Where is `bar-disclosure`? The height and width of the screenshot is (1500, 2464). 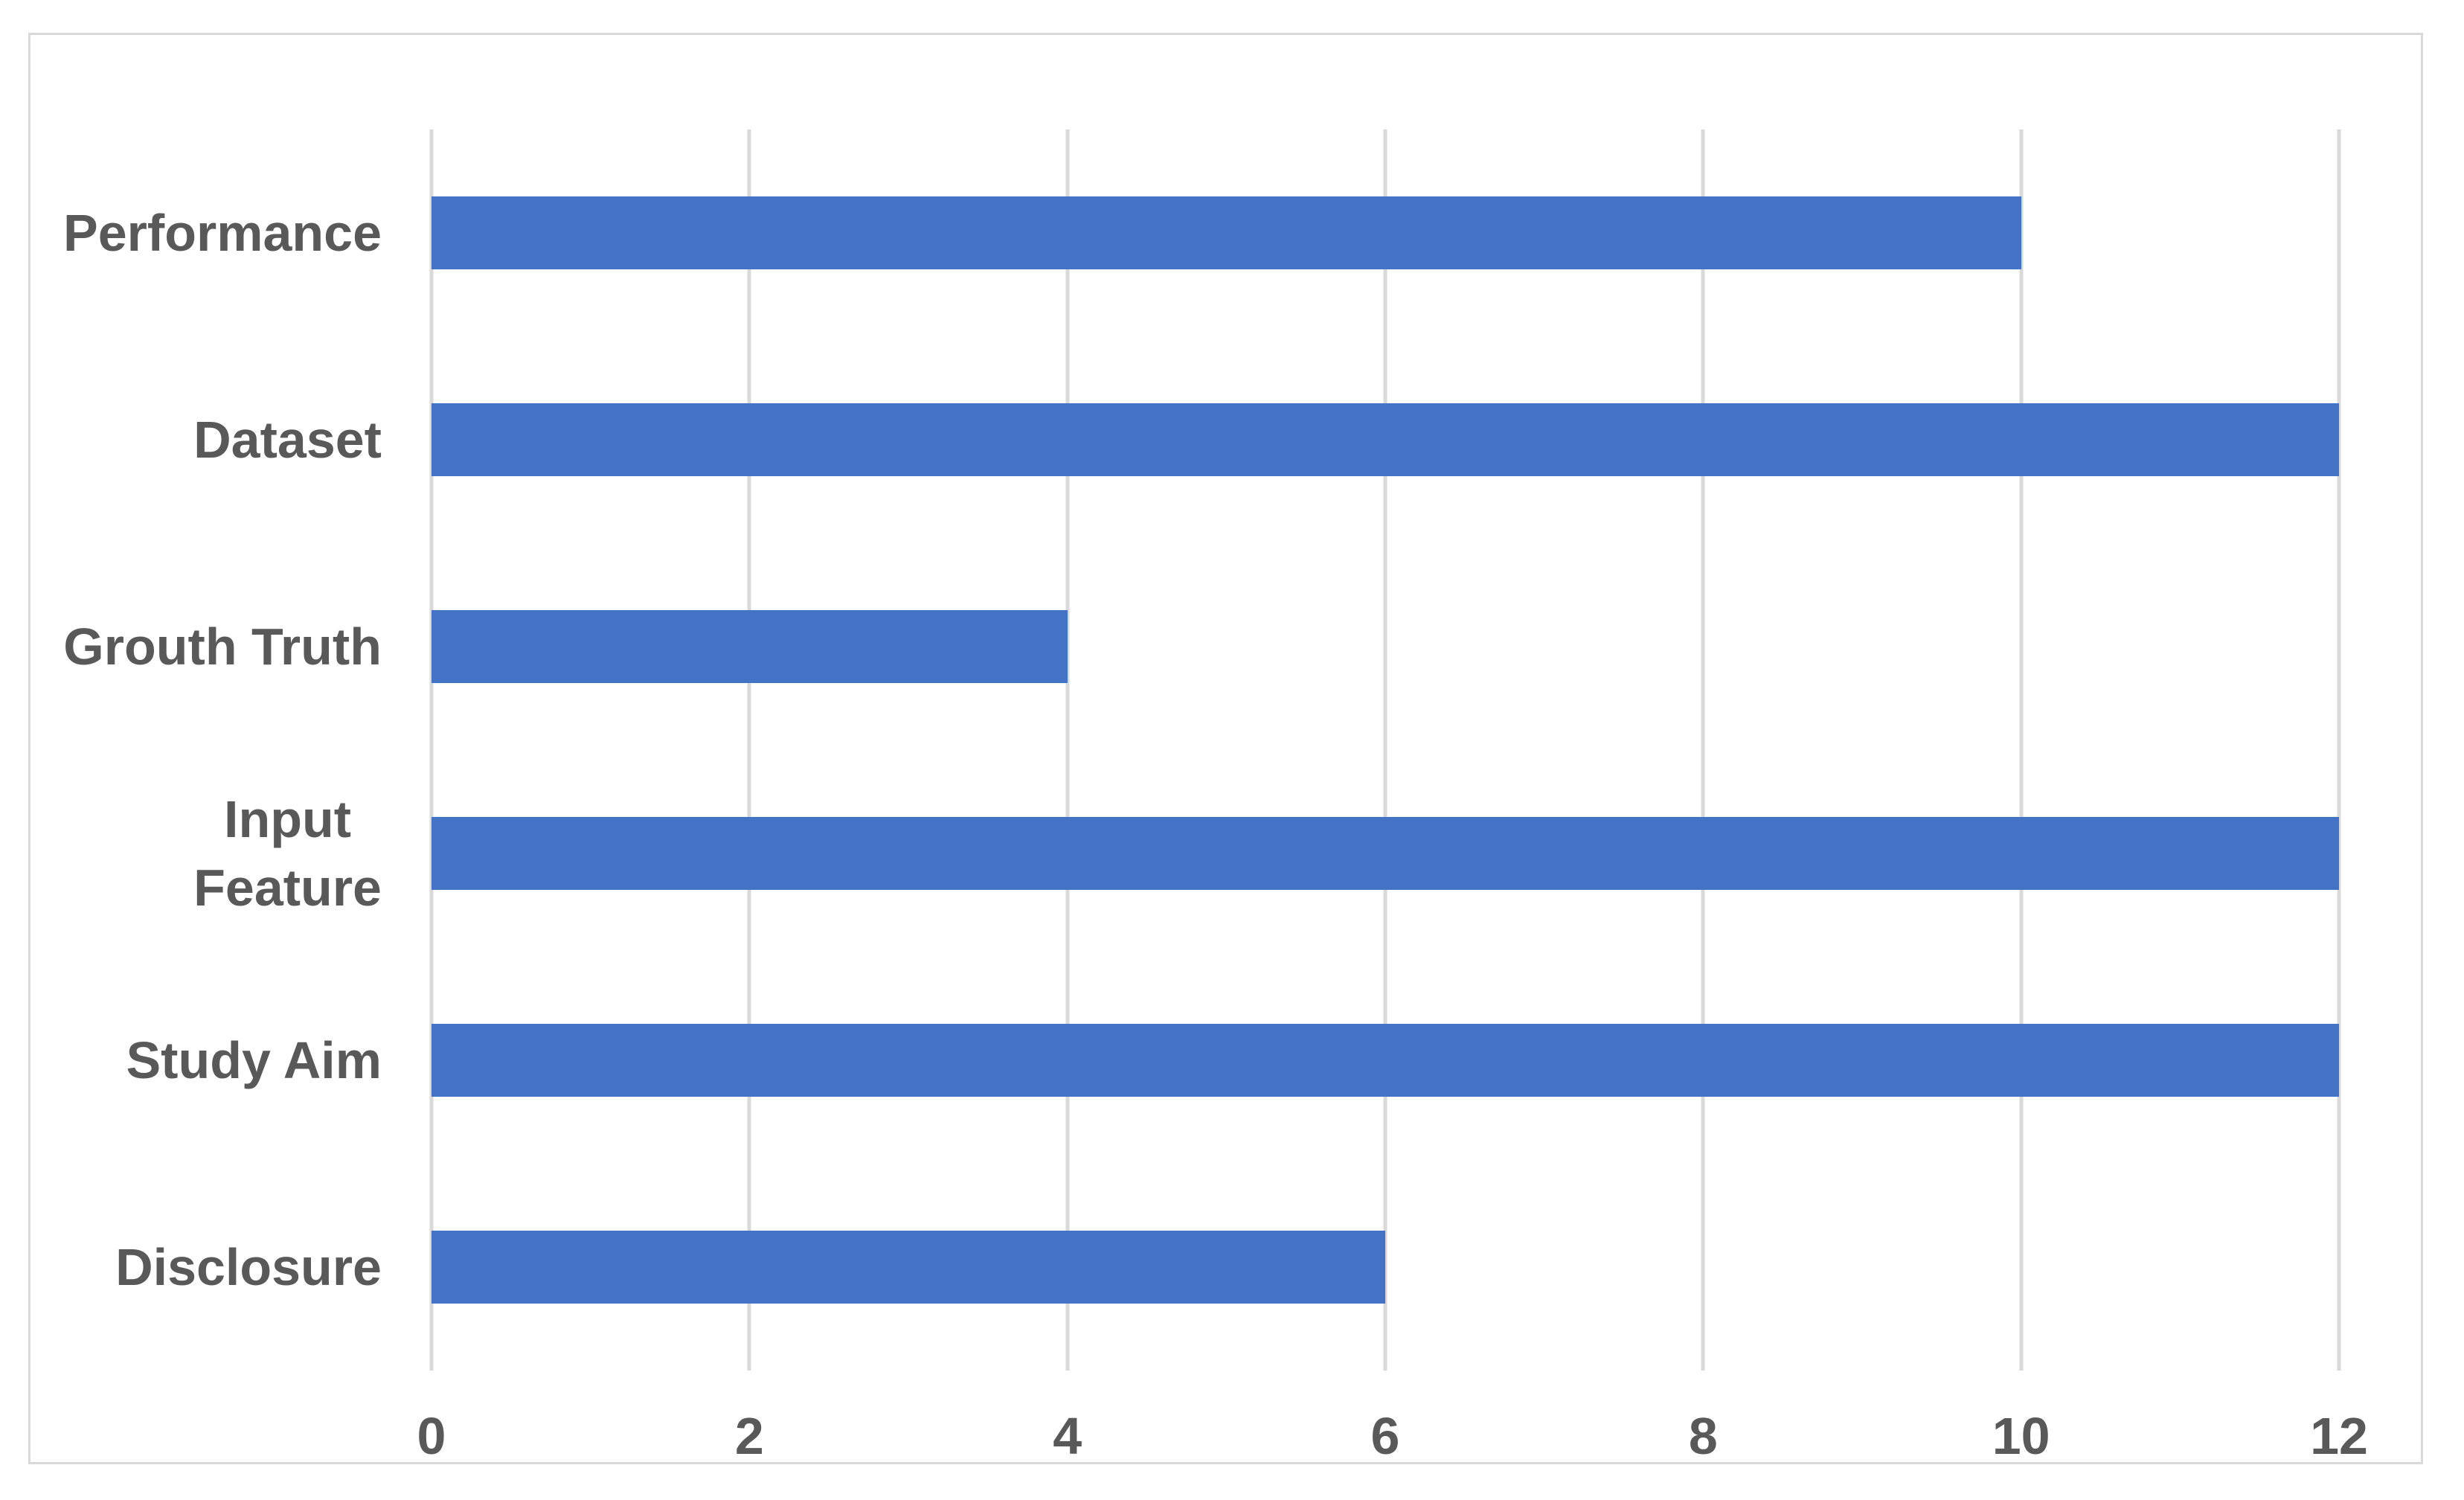
bar-disclosure is located at coordinates (908, 1268).